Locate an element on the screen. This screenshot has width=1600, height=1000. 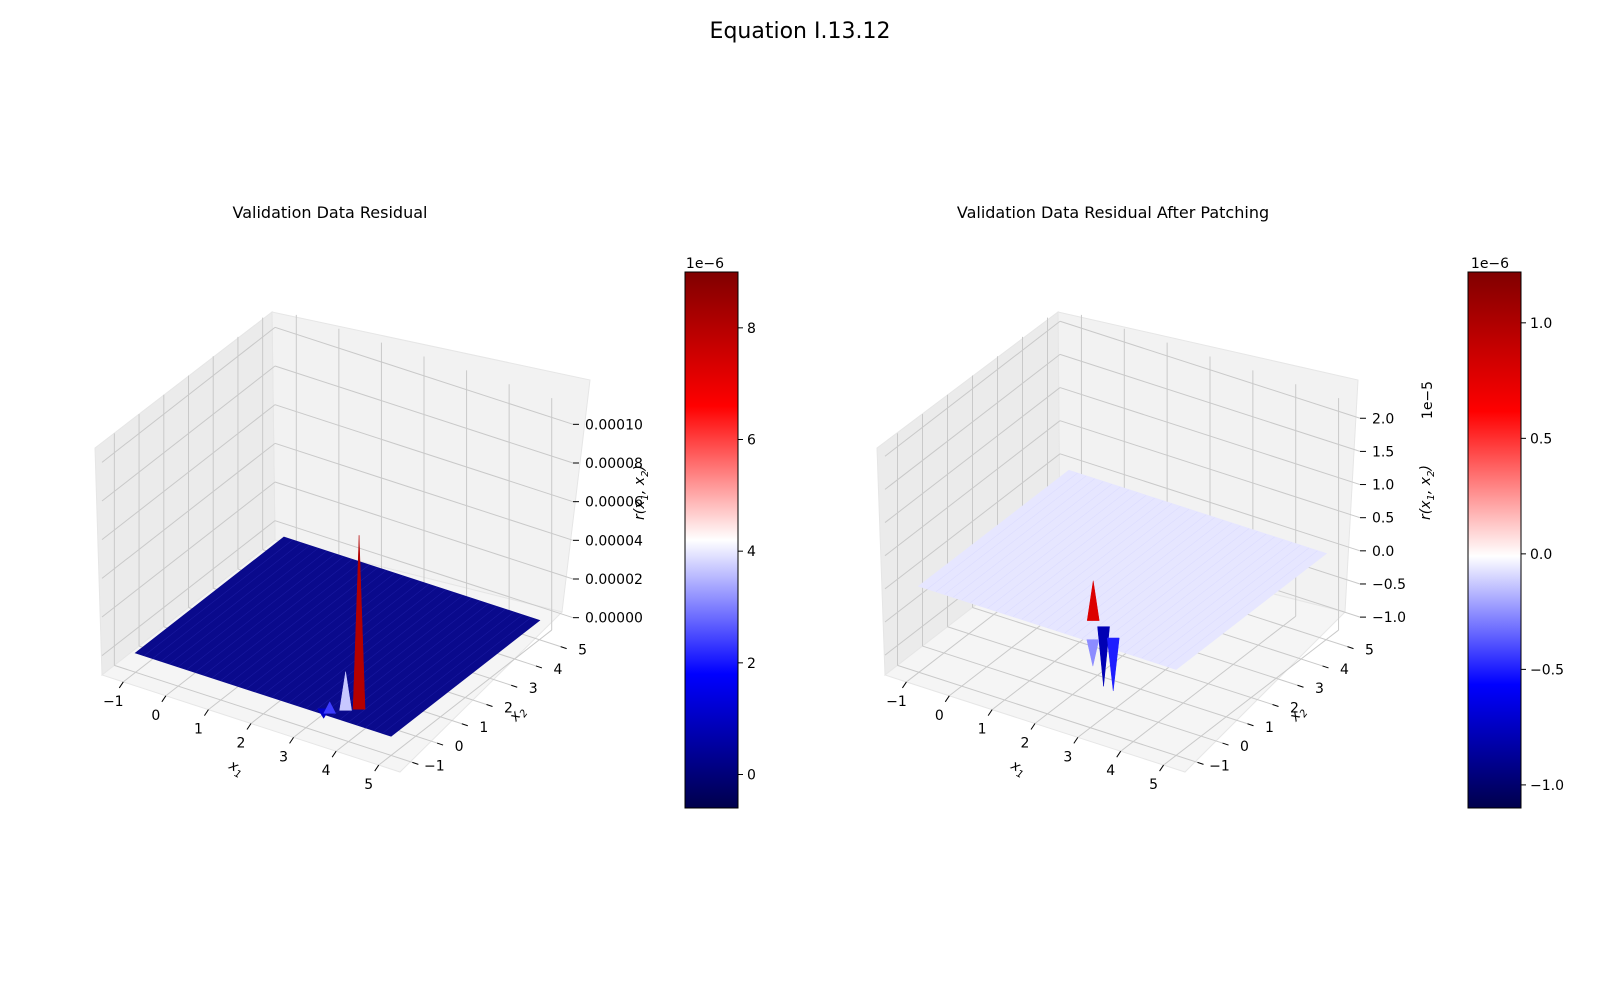
y-tick-label: 2 is located at coordinates (1294, 709).